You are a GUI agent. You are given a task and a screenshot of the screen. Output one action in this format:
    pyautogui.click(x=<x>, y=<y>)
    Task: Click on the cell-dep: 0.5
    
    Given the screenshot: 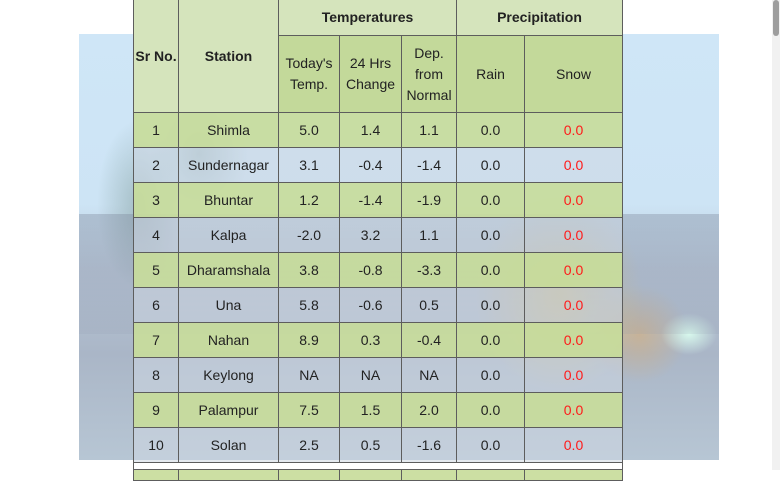 What is the action you would take?
    pyautogui.click(x=429, y=305)
    